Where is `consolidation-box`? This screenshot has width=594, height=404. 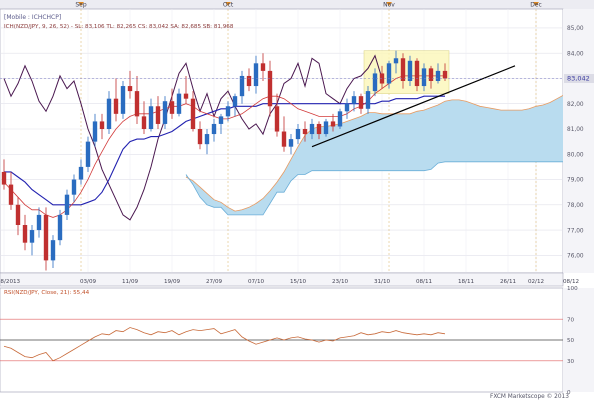 consolidation-box is located at coordinates (406, 72).